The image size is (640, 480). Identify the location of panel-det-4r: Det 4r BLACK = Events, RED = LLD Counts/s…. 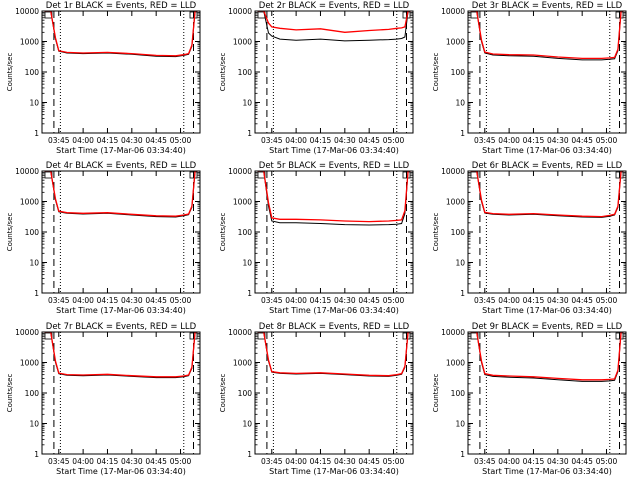
(103, 238).